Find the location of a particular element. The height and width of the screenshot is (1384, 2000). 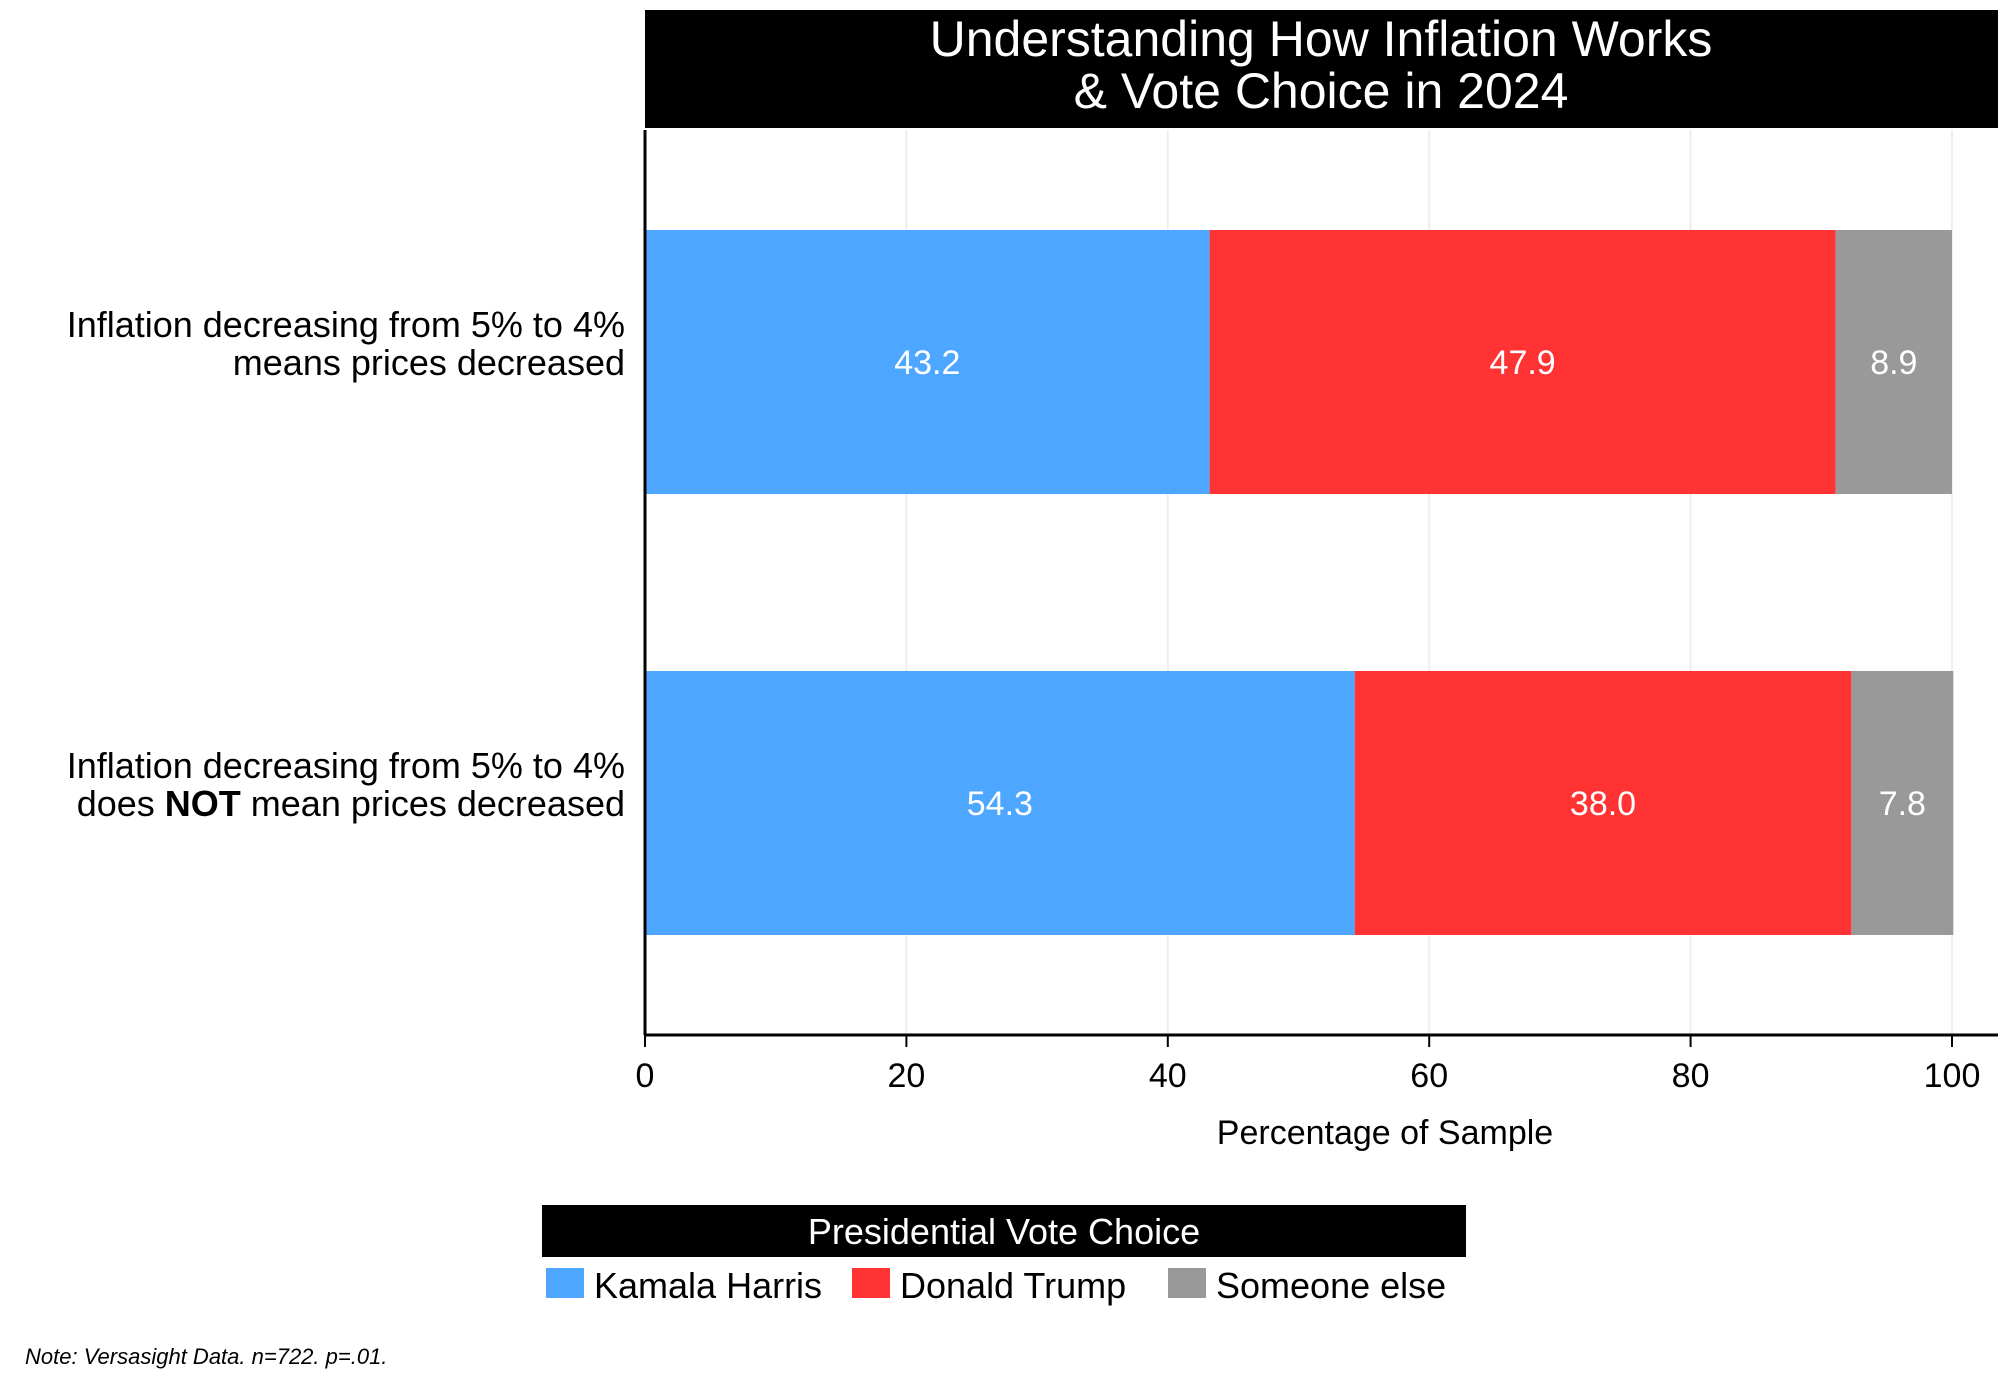

title-background is located at coordinates (1321, 69).